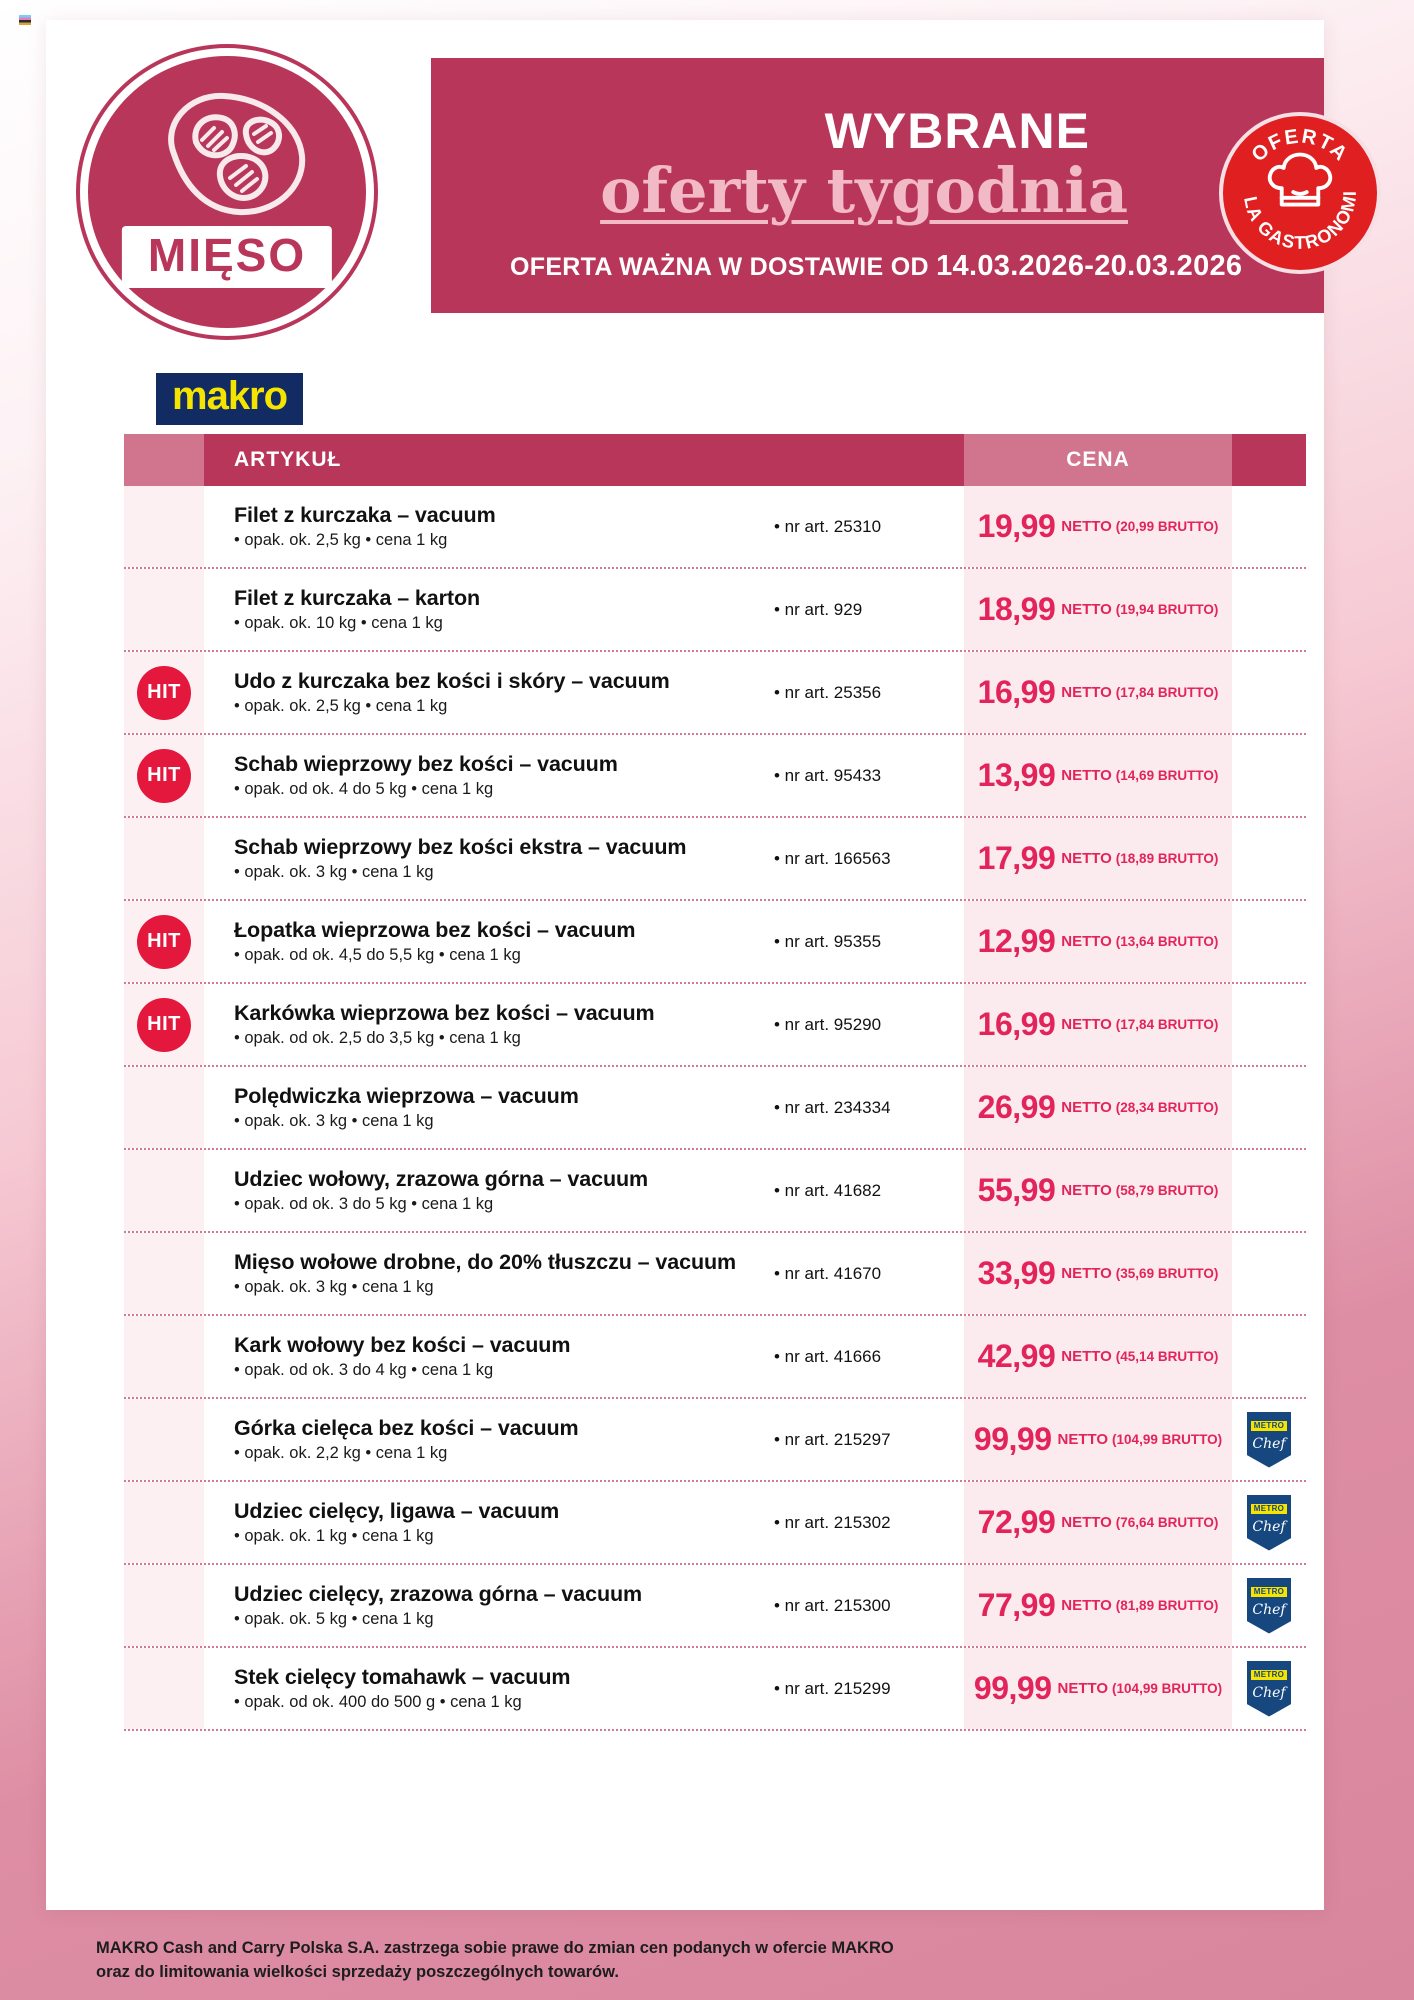  I want to click on product-subtitle: • opak. od ok. 2,5 do 3,5 kg • cena 1 kg, so click(377, 1038).